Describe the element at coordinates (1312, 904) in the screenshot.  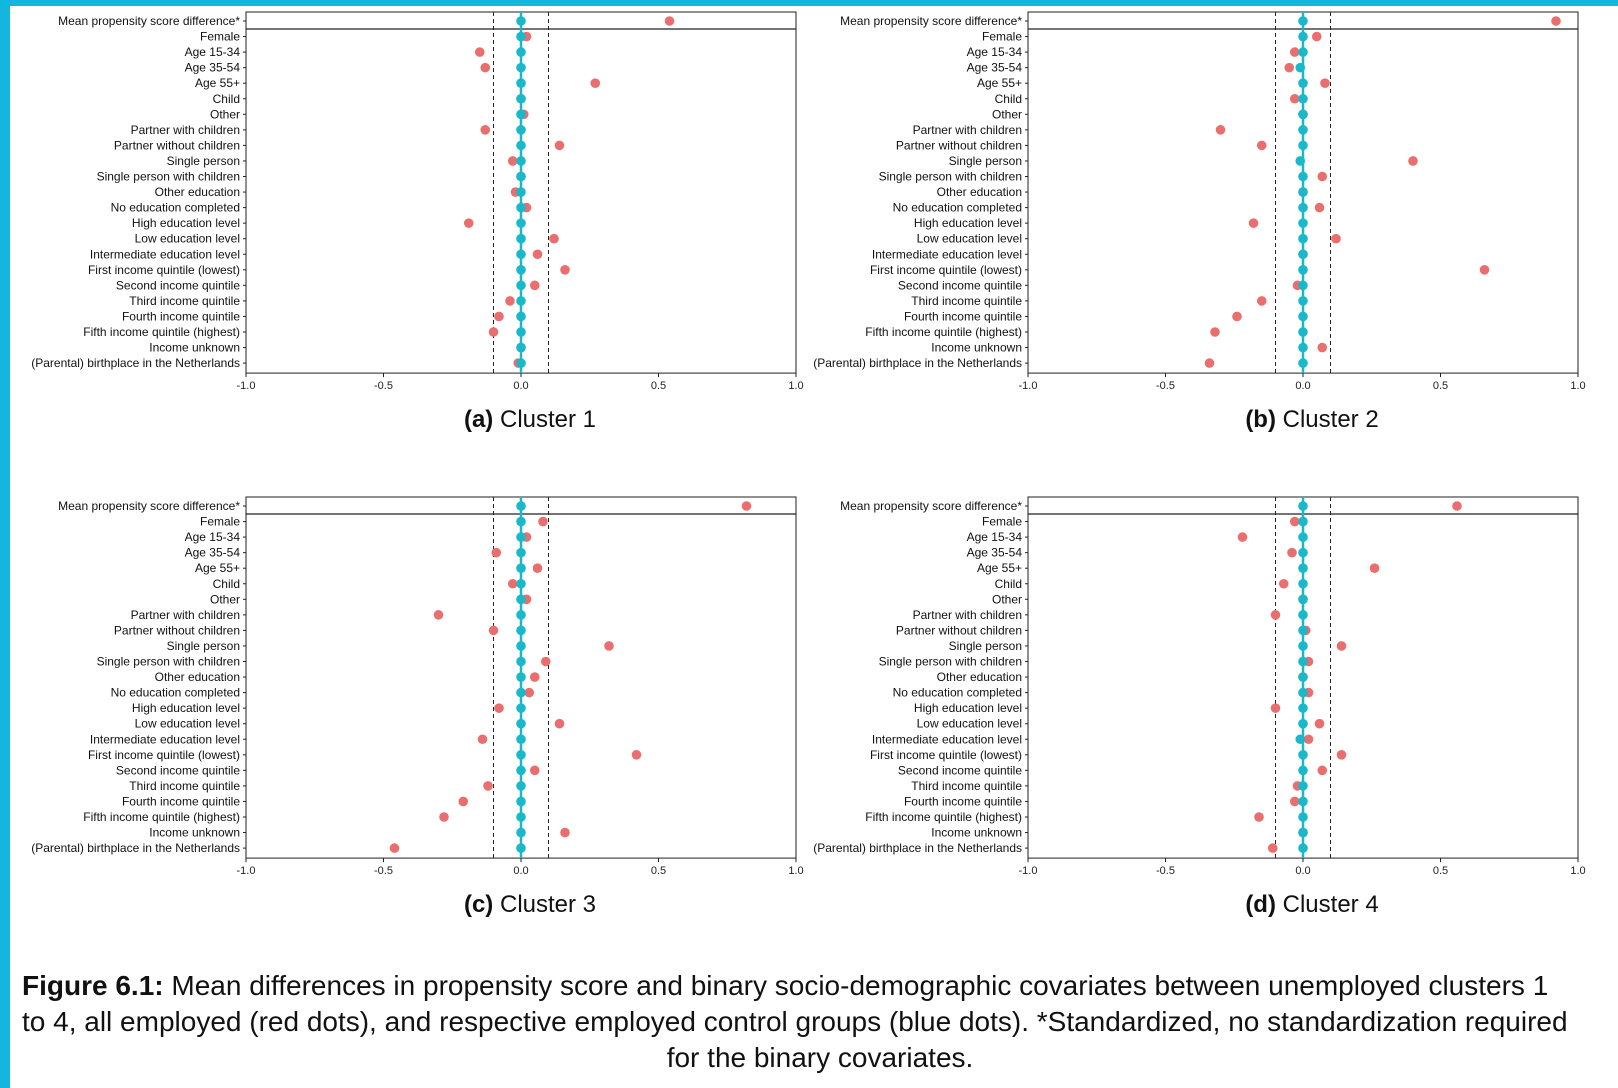
I see `panel-caption-d: (d) Cluster 4` at that location.